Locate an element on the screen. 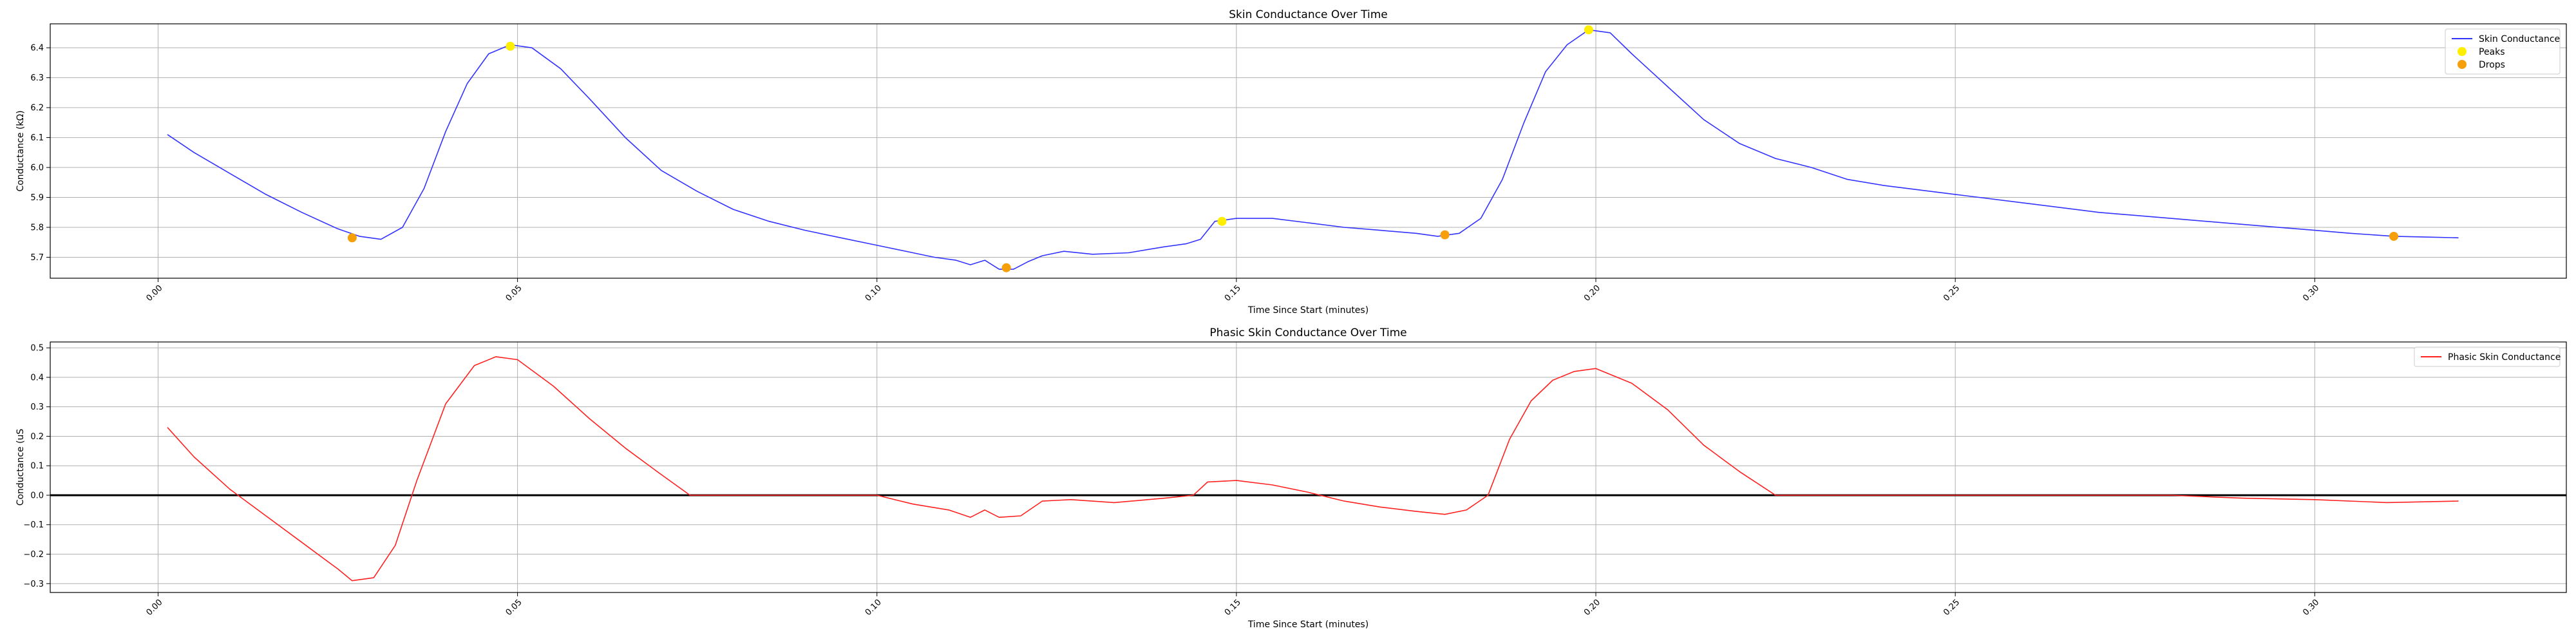 The width and height of the screenshot is (2576, 644). y-tick-label: 0.3 is located at coordinates (37, 407).